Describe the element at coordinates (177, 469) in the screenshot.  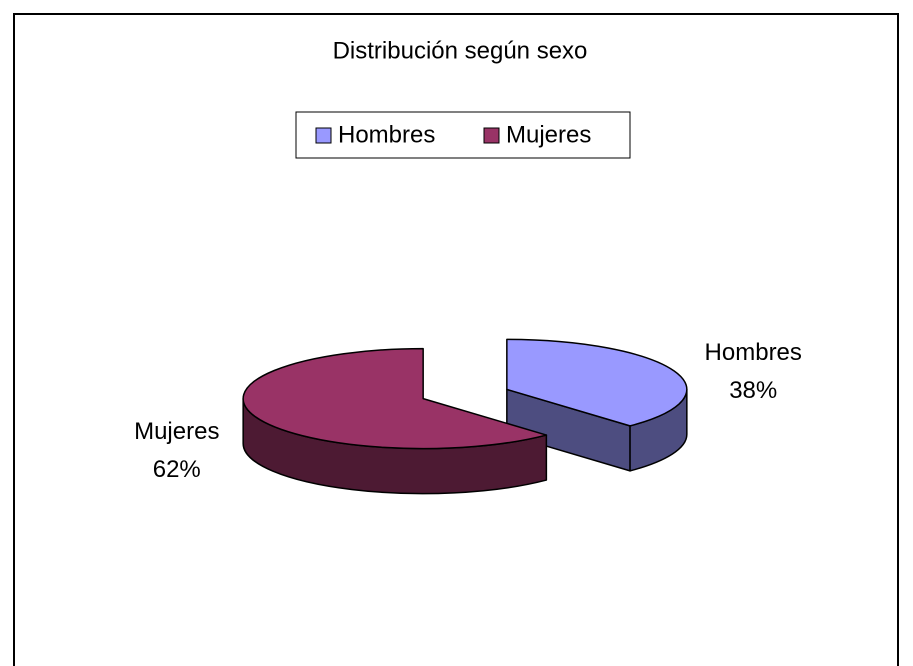
I see `data-label-value: 62%` at that location.